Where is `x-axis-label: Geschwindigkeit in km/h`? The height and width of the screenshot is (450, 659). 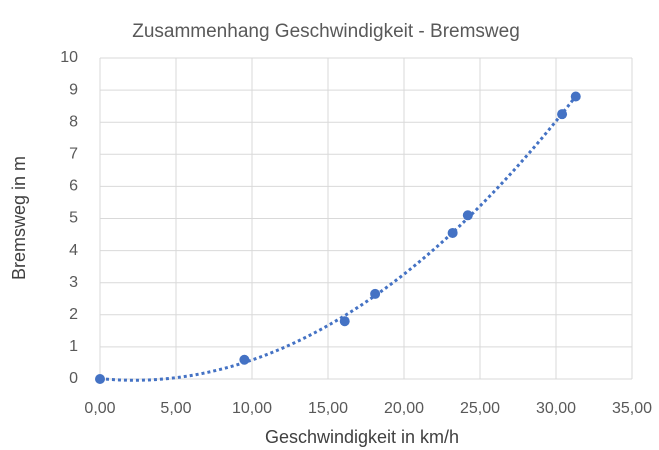
x-axis-label: Geschwindigkeit in km/h is located at coordinates (362, 437).